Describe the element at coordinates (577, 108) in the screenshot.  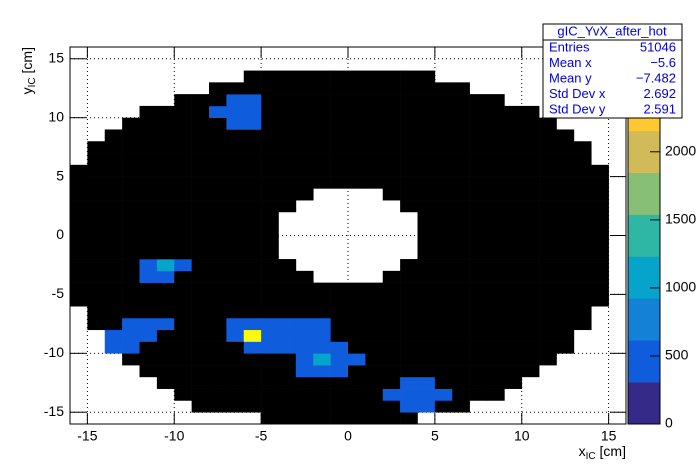
I see `stats-label: Std Dev y` at that location.